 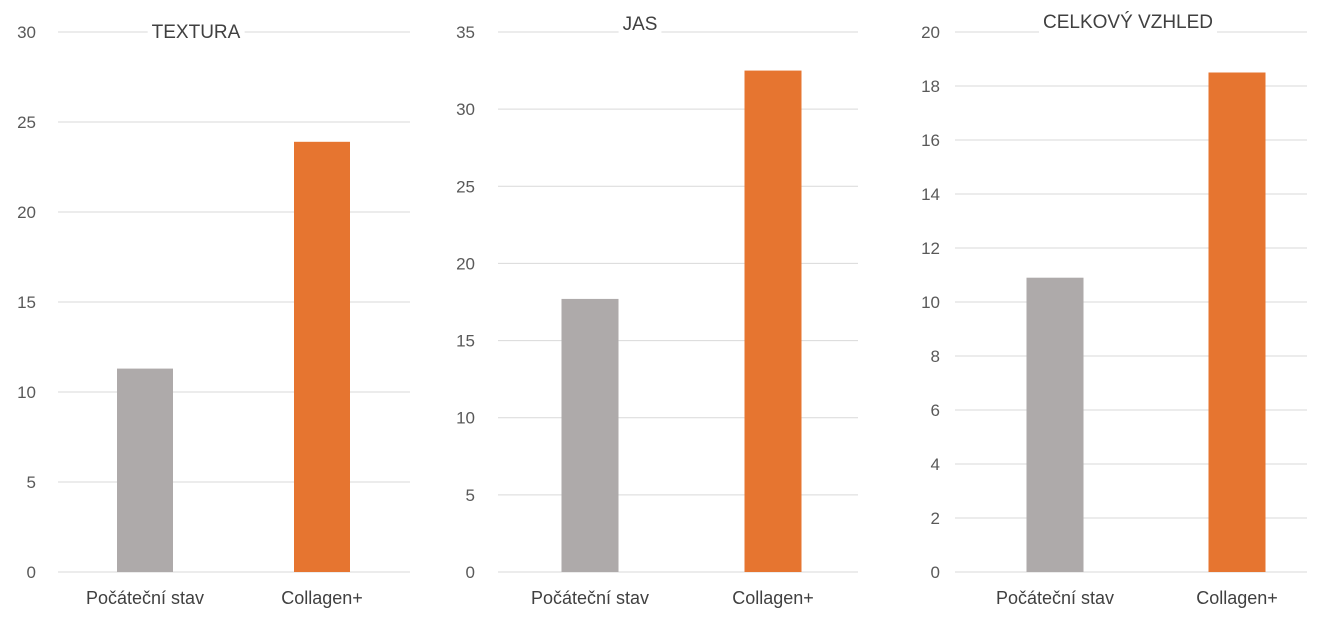 I want to click on chart-title: TEXTURA, so click(x=196, y=32).